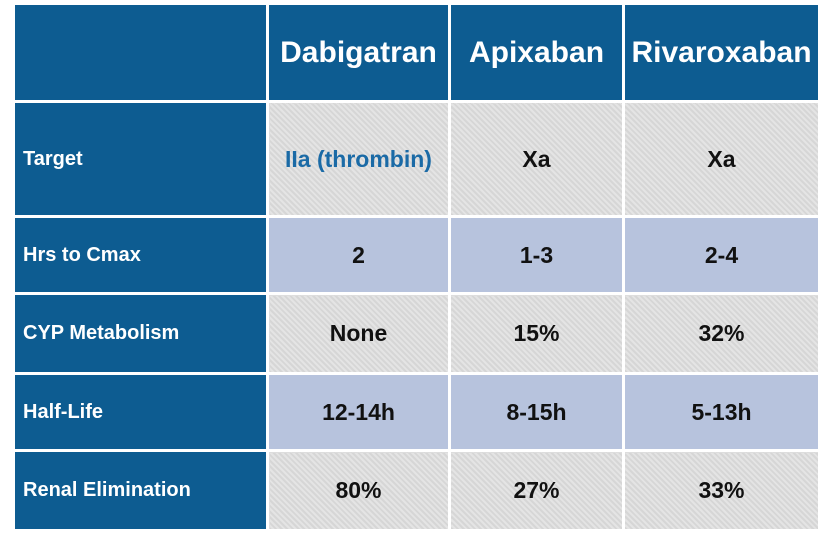 This screenshot has width=823, height=538. What do you see at coordinates (140, 255) in the screenshot?
I see `row-label: Hrs to Cmax` at bounding box center [140, 255].